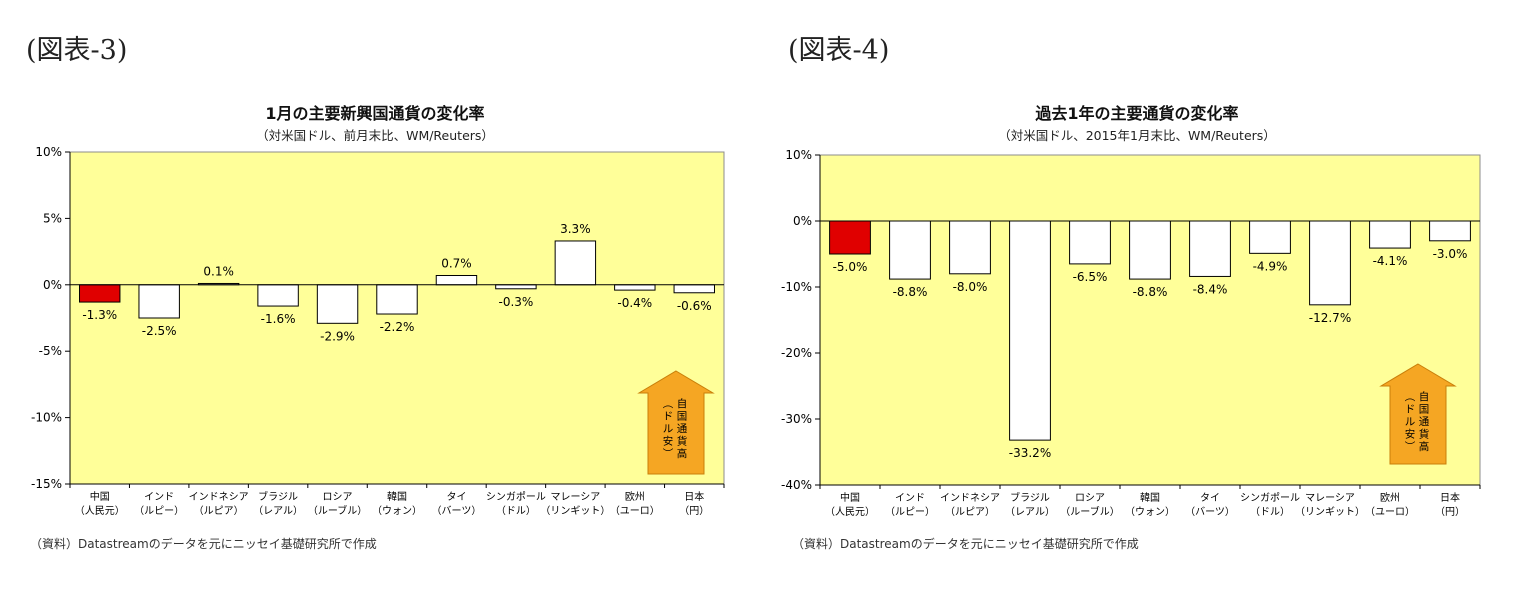 Image resolution: width=1524 pixels, height=600 pixels. What do you see at coordinates (1270, 266) in the screenshot?
I see `data-label: -4.9%` at bounding box center [1270, 266].